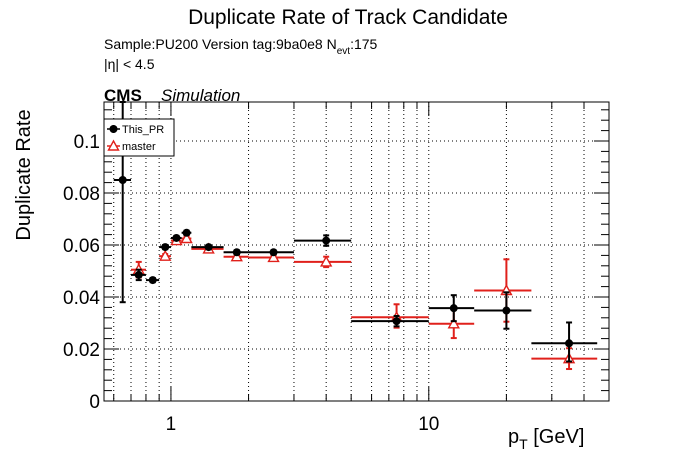  I want to click on nevt-subscript: evt, so click(344, 51).